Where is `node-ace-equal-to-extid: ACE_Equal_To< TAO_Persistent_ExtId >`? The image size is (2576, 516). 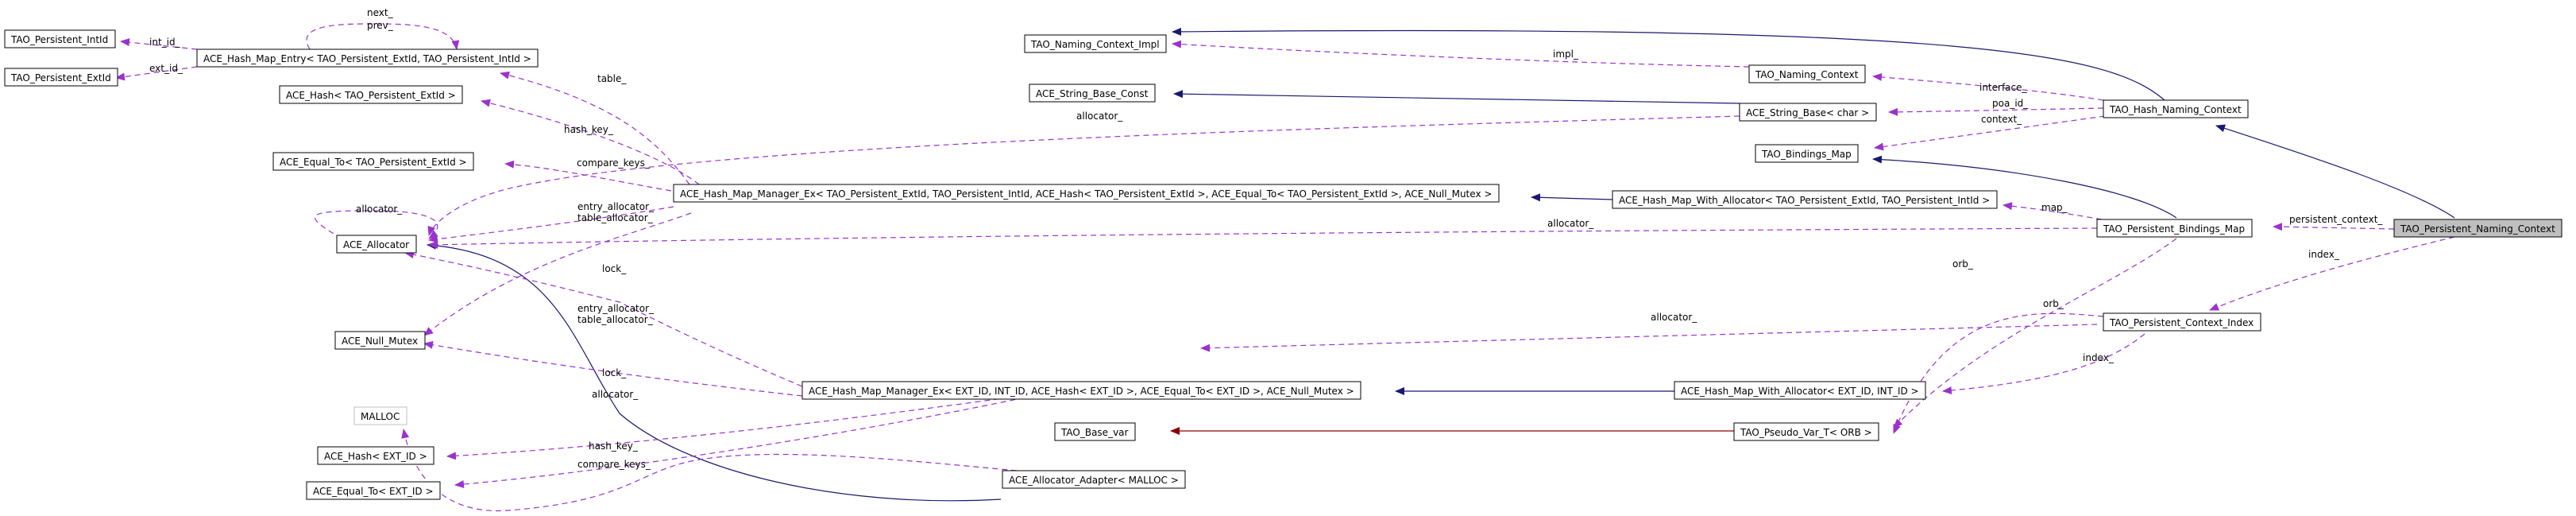
node-ace-equal-to-extid: ACE_Equal_To< TAO_Persistent_ExtId > is located at coordinates (373, 161).